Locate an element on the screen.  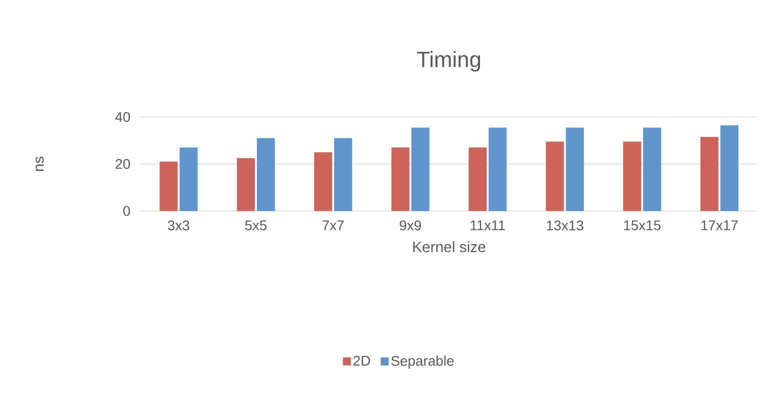
legend-label: Separable is located at coordinates (422, 362).